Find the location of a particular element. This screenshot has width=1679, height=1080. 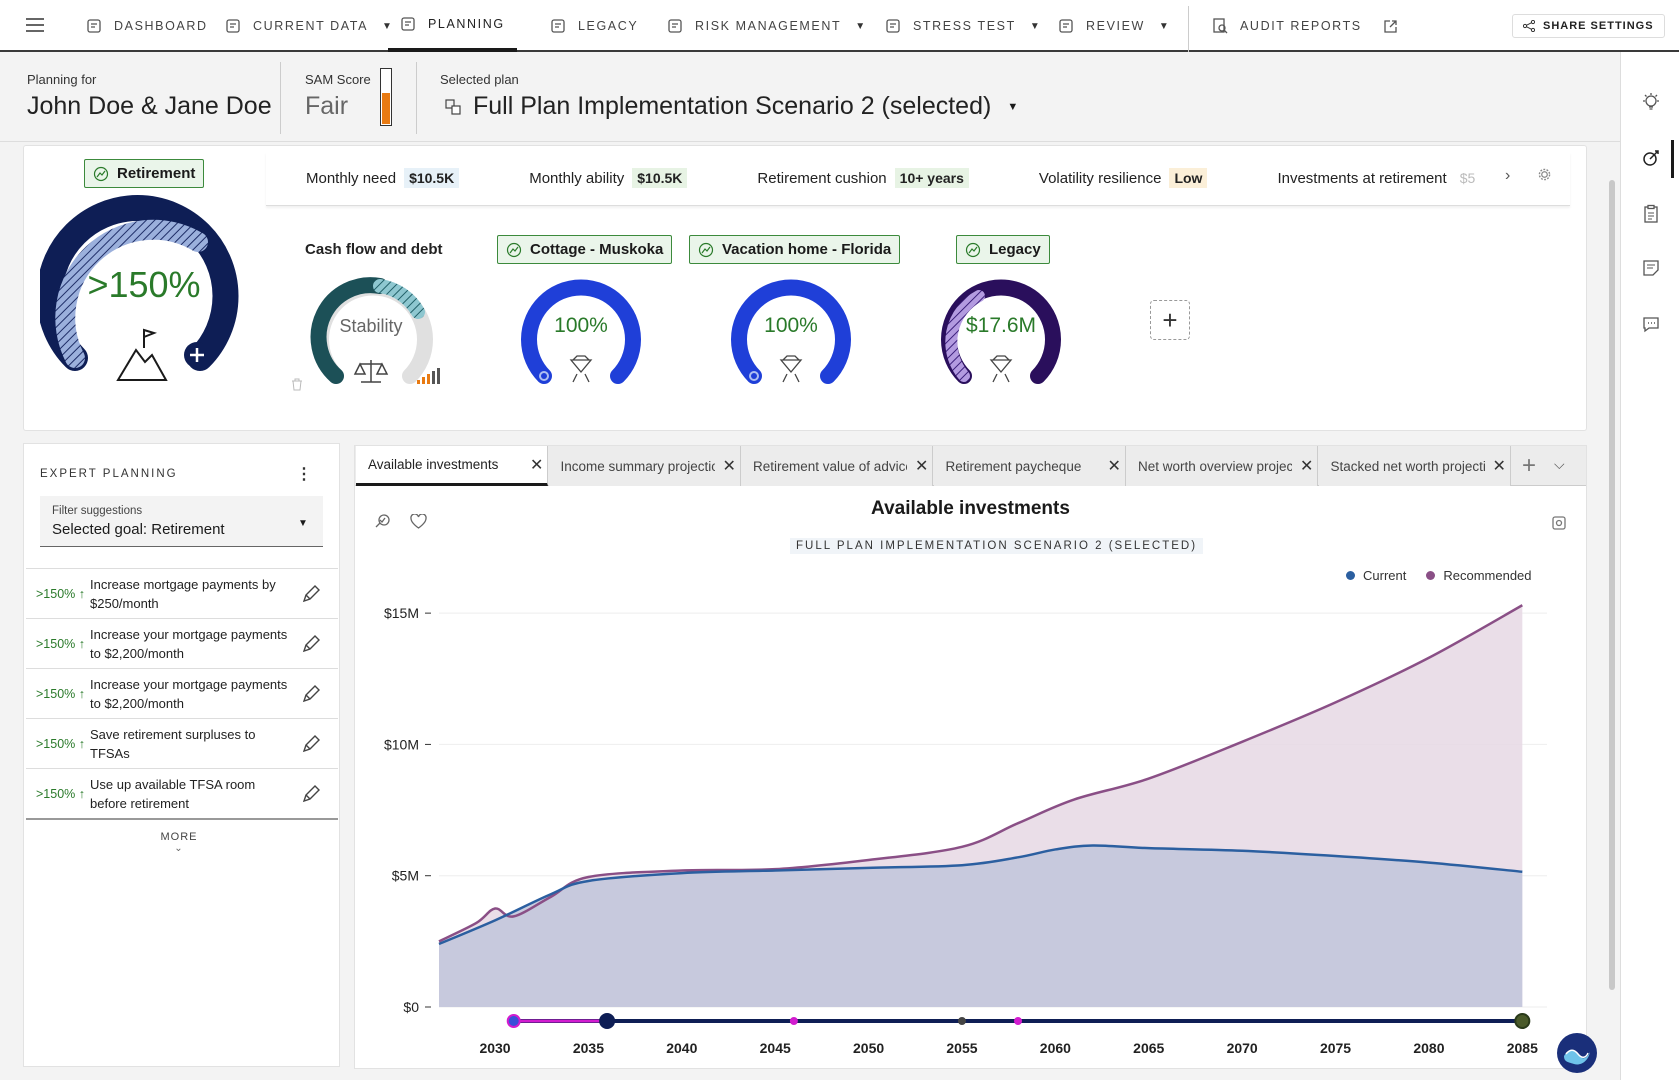

more-button: MORE ⌄ is located at coordinates (179, 842).